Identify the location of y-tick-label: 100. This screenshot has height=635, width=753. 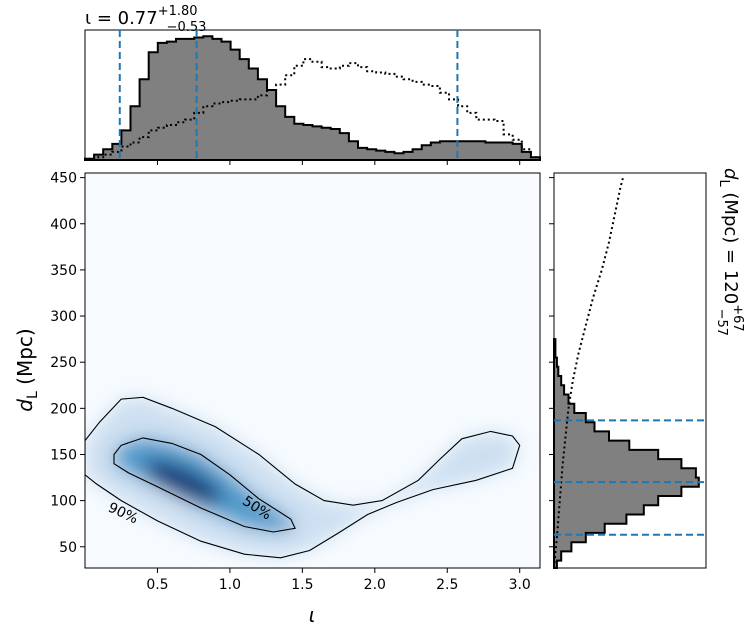
(63, 502).